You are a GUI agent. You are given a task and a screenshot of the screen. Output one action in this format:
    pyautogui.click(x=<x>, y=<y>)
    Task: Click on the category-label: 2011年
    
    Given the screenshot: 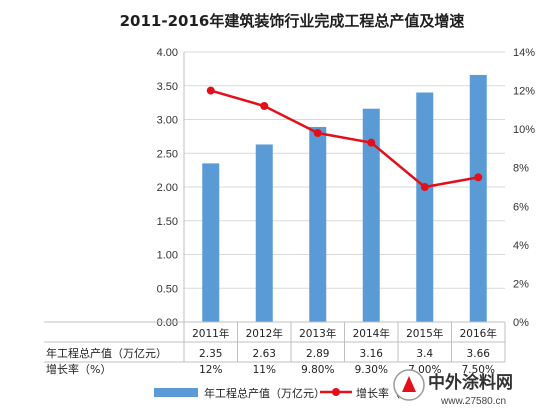 What is the action you would take?
    pyautogui.click(x=210, y=333)
    